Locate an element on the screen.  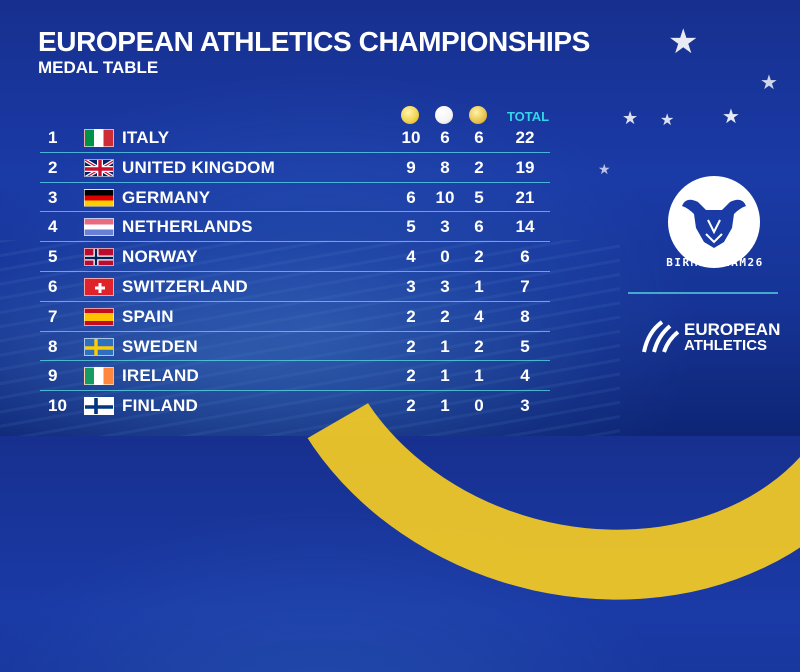
table-row: 7 SPAIN 2 2 4 8 is located at coordinates (295, 317).